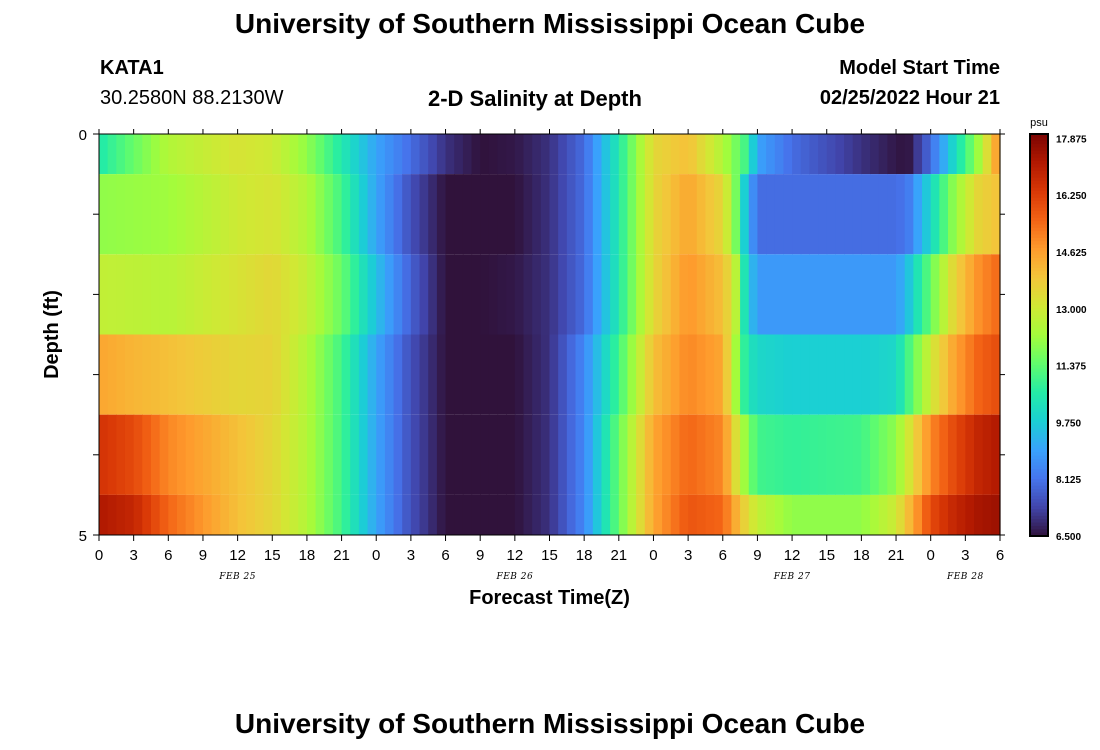 This screenshot has height=750, width=1100. I want to click on x-tick-label: 15, so click(272, 555).